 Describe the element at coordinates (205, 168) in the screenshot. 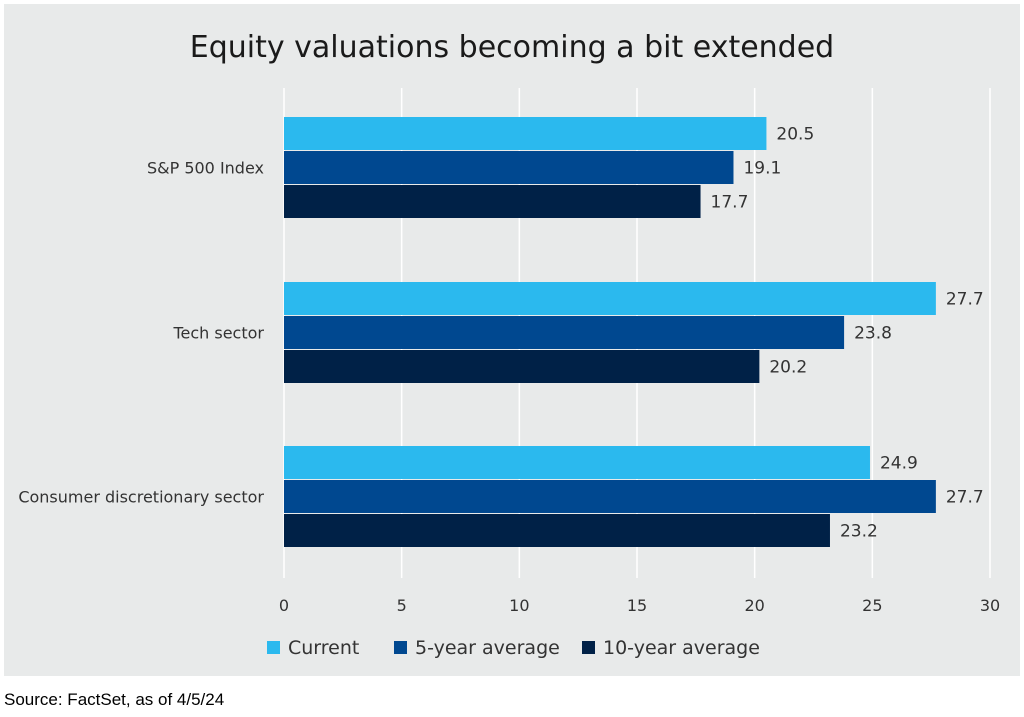

I see `category-label: S&P 500 Index` at that location.